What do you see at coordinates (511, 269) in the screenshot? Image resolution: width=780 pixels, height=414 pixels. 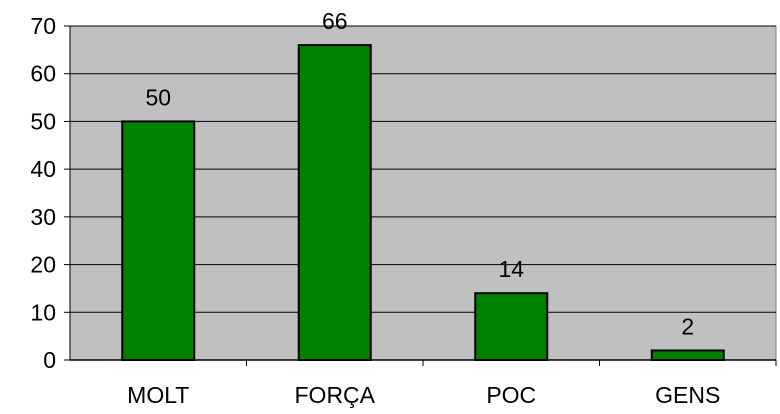 I see `data-label: 14` at bounding box center [511, 269].